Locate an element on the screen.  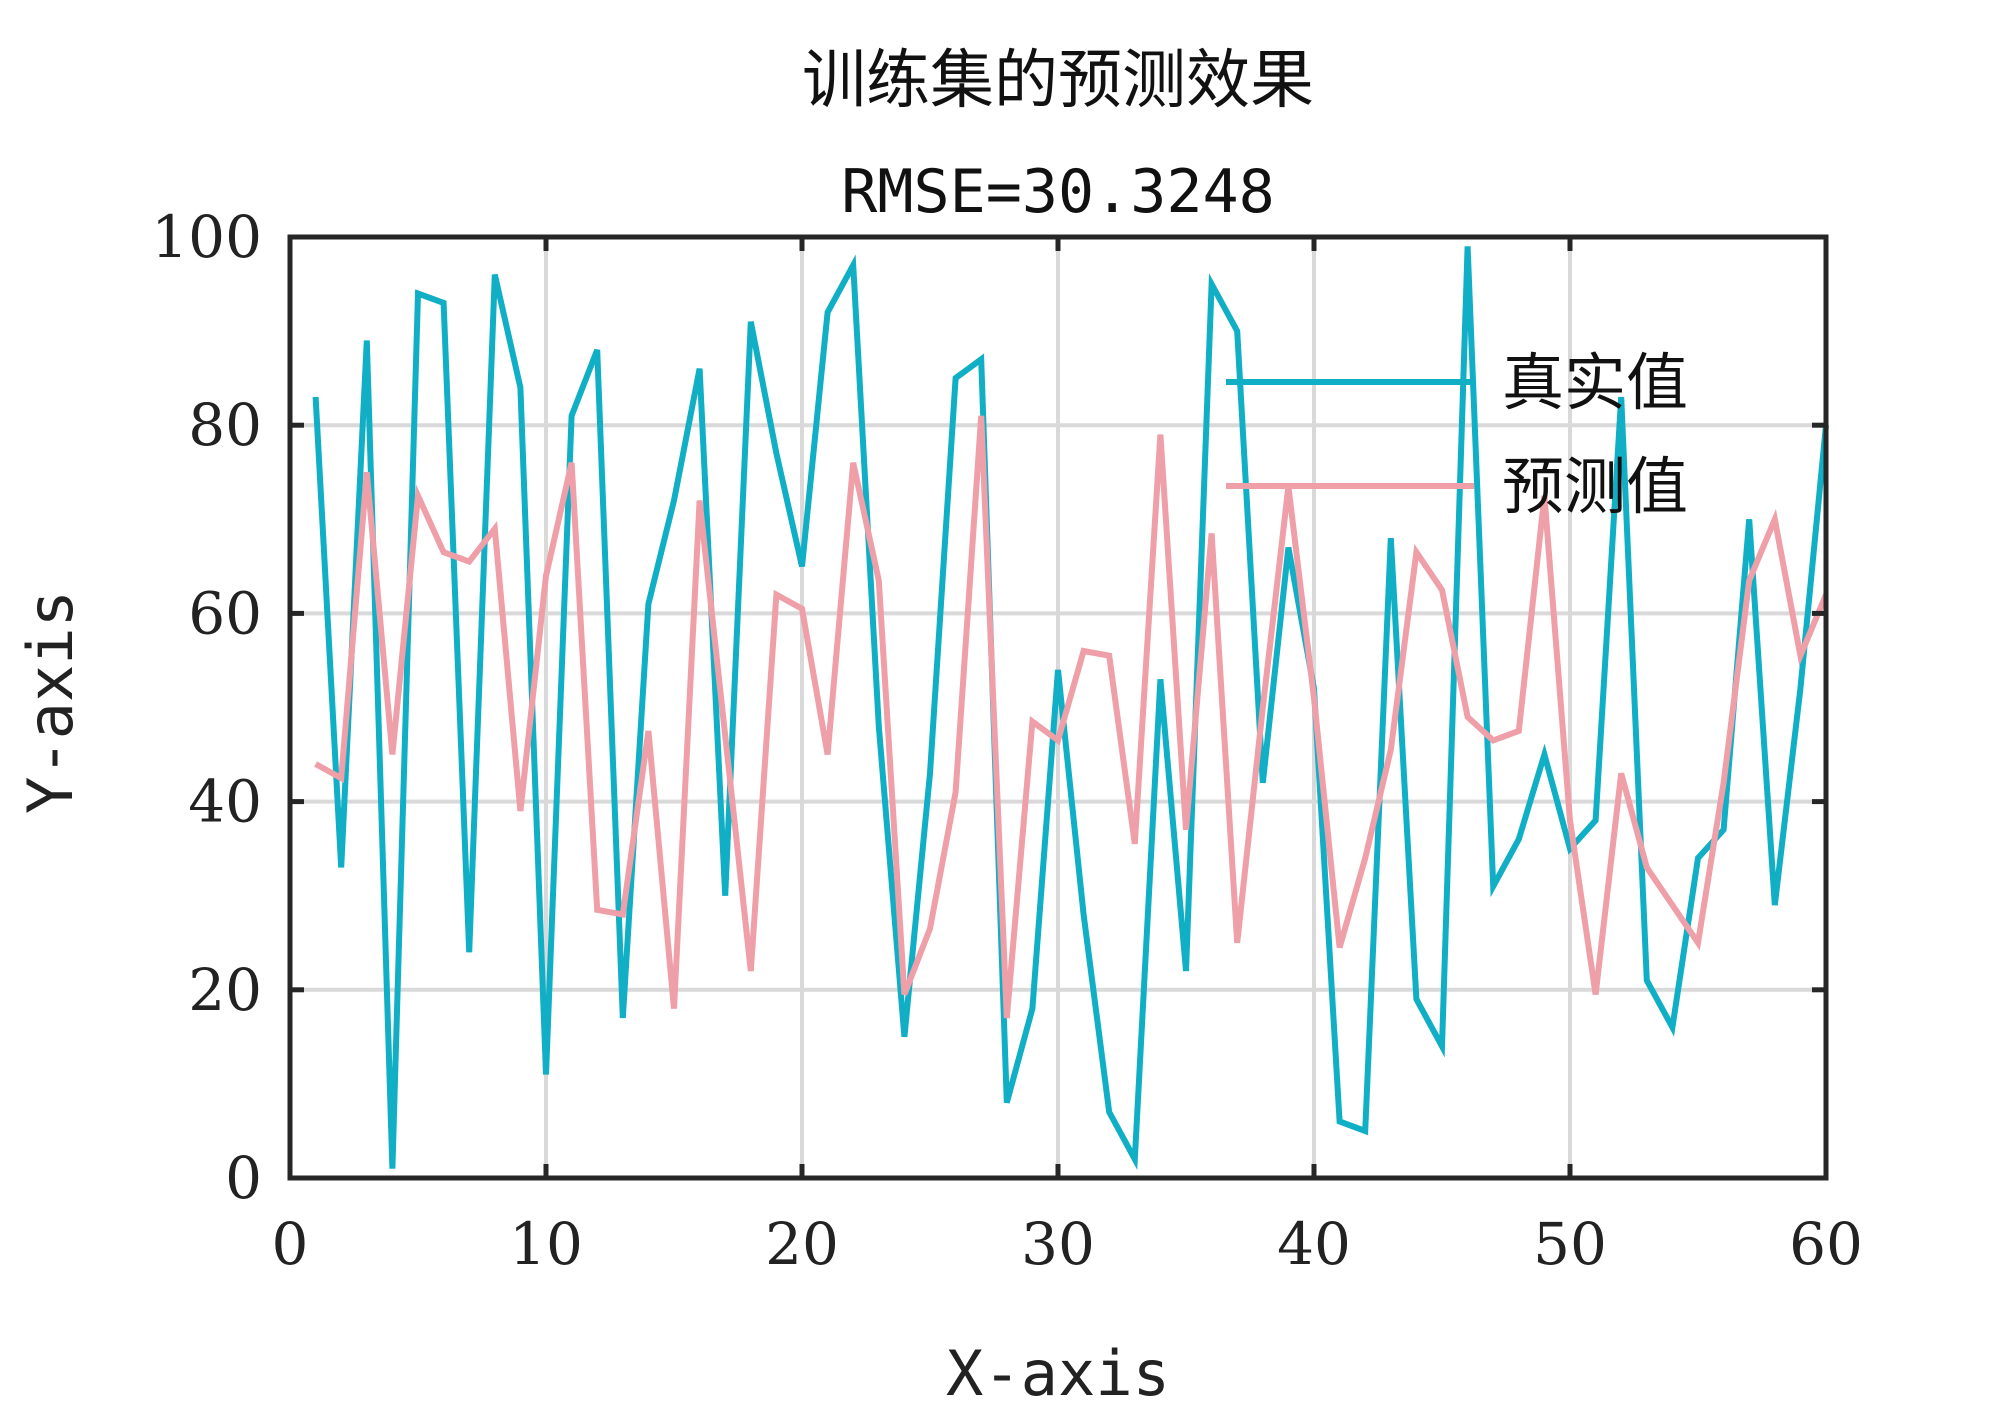
x-tick-label: 30 is located at coordinates (1058, 1244).